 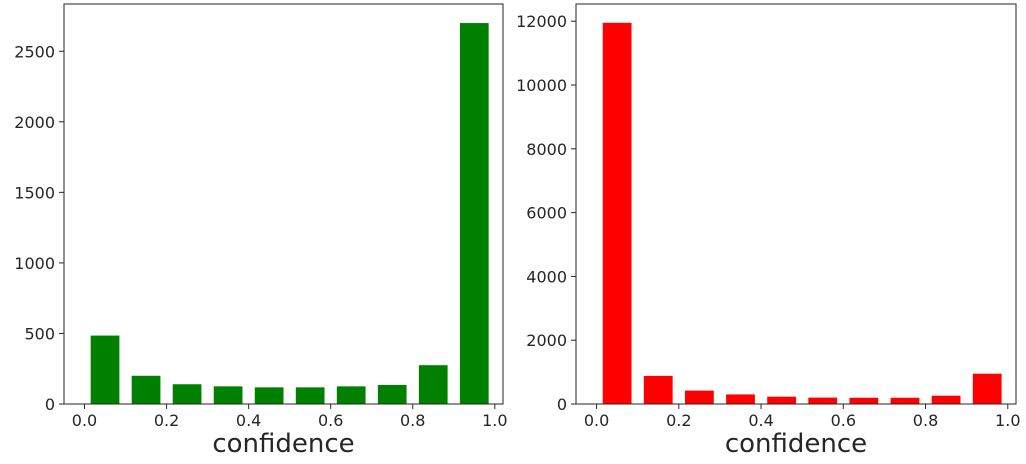 What do you see at coordinates (248, 420) in the screenshot?
I see `left-x-tick-label: 0.4` at bounding box center [248, 420].